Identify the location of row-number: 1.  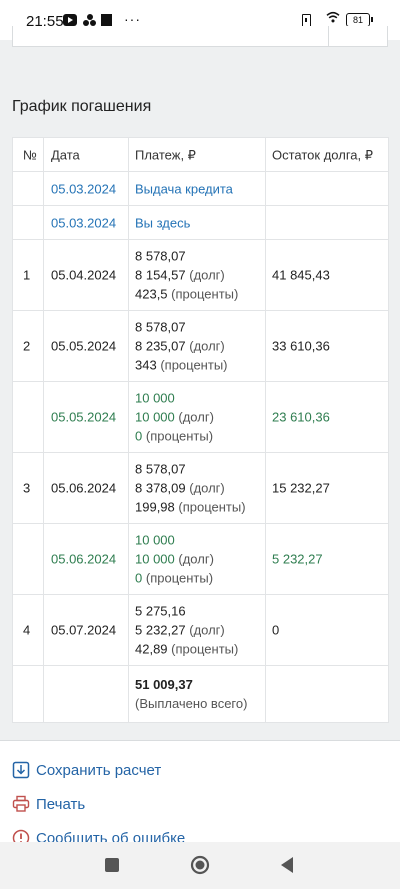
(27, 275).